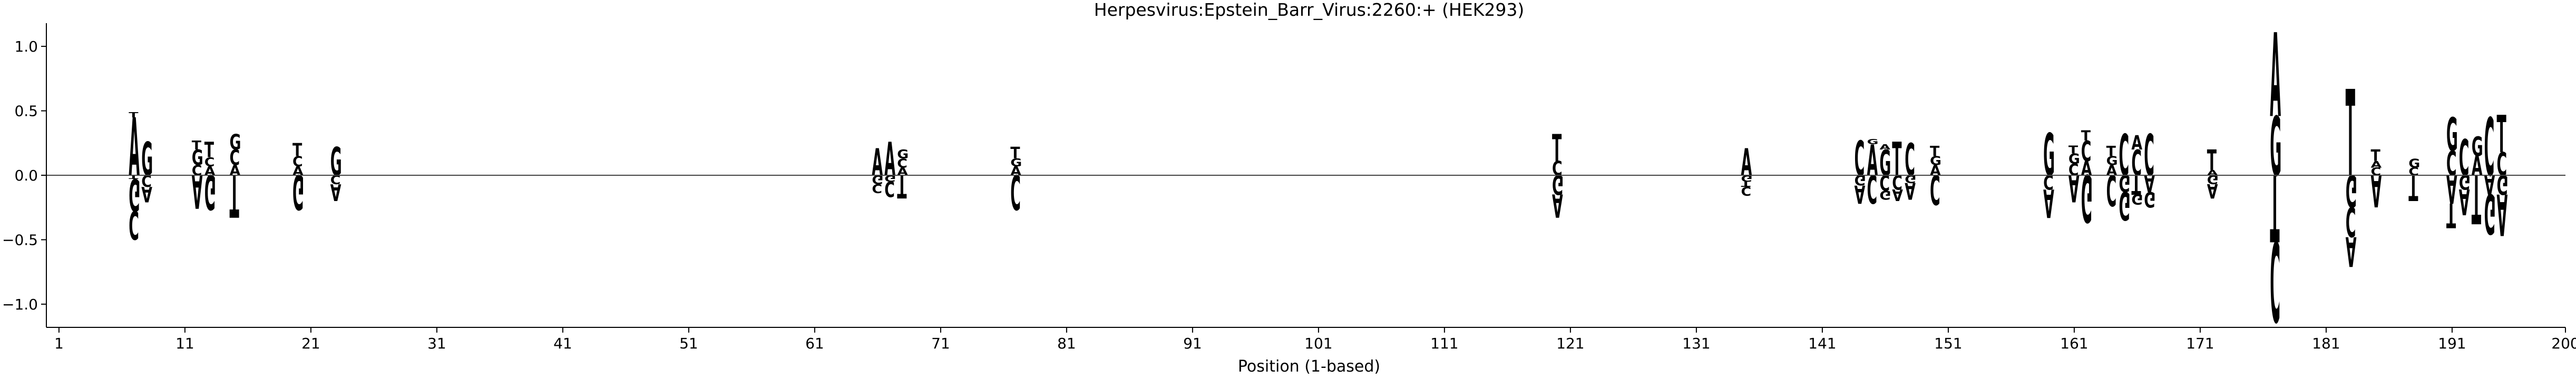 This screenshot has width=2576, height=380. I want to click on y-tick-label: 1.0, so click(26, 46).